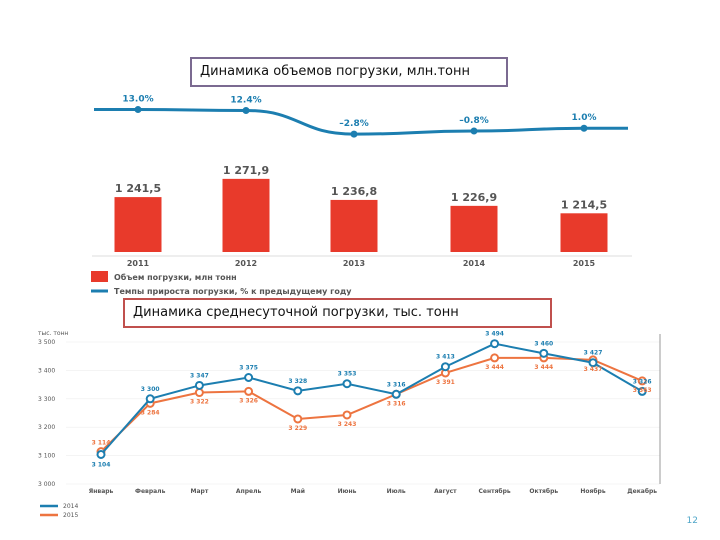 This screenshot has width=720, height=540. What do you see at coordinates (347, 491) in the screenshot?
I see `x-tick-Июнь: Июнь` at bounding box center [347, 491].